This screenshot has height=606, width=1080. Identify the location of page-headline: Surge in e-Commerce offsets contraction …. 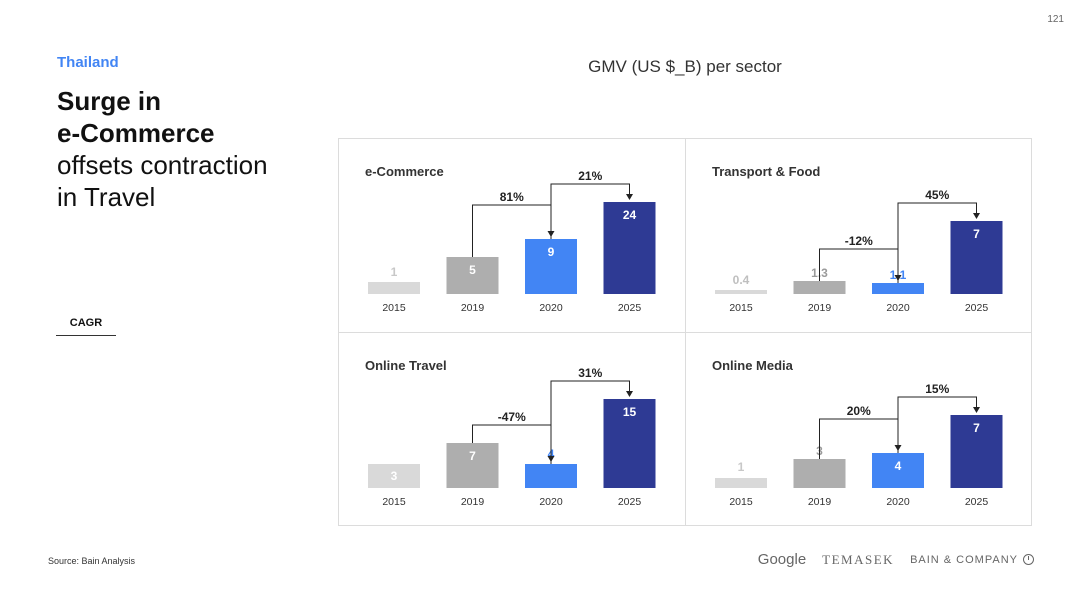
(192, 149).